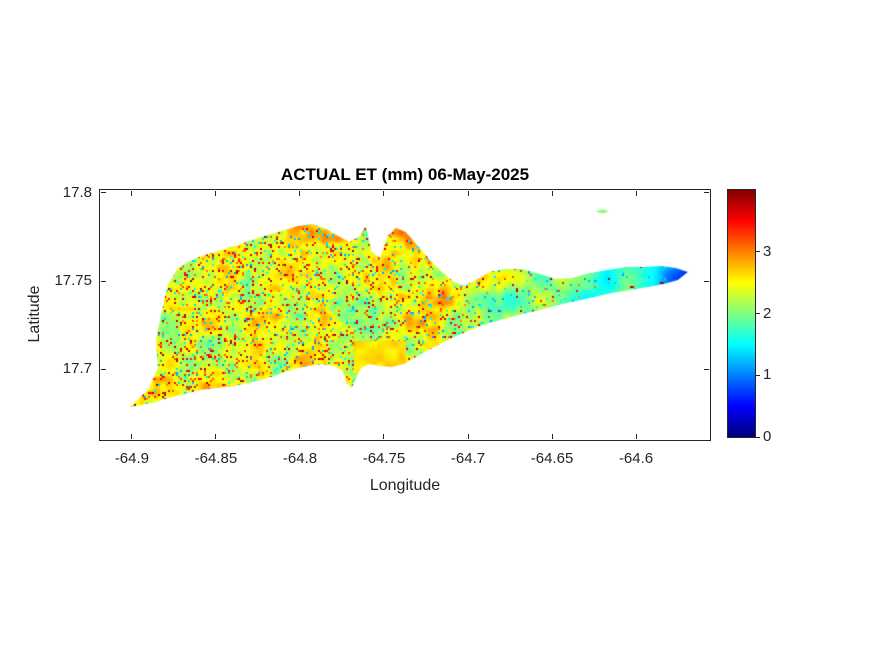 The height and width of the screenshot is (656, 875). What do you see at coordinates (468, 458) in the screenshot?
I see `x-tick-label: -64.7` at bounding box center [468, 458].